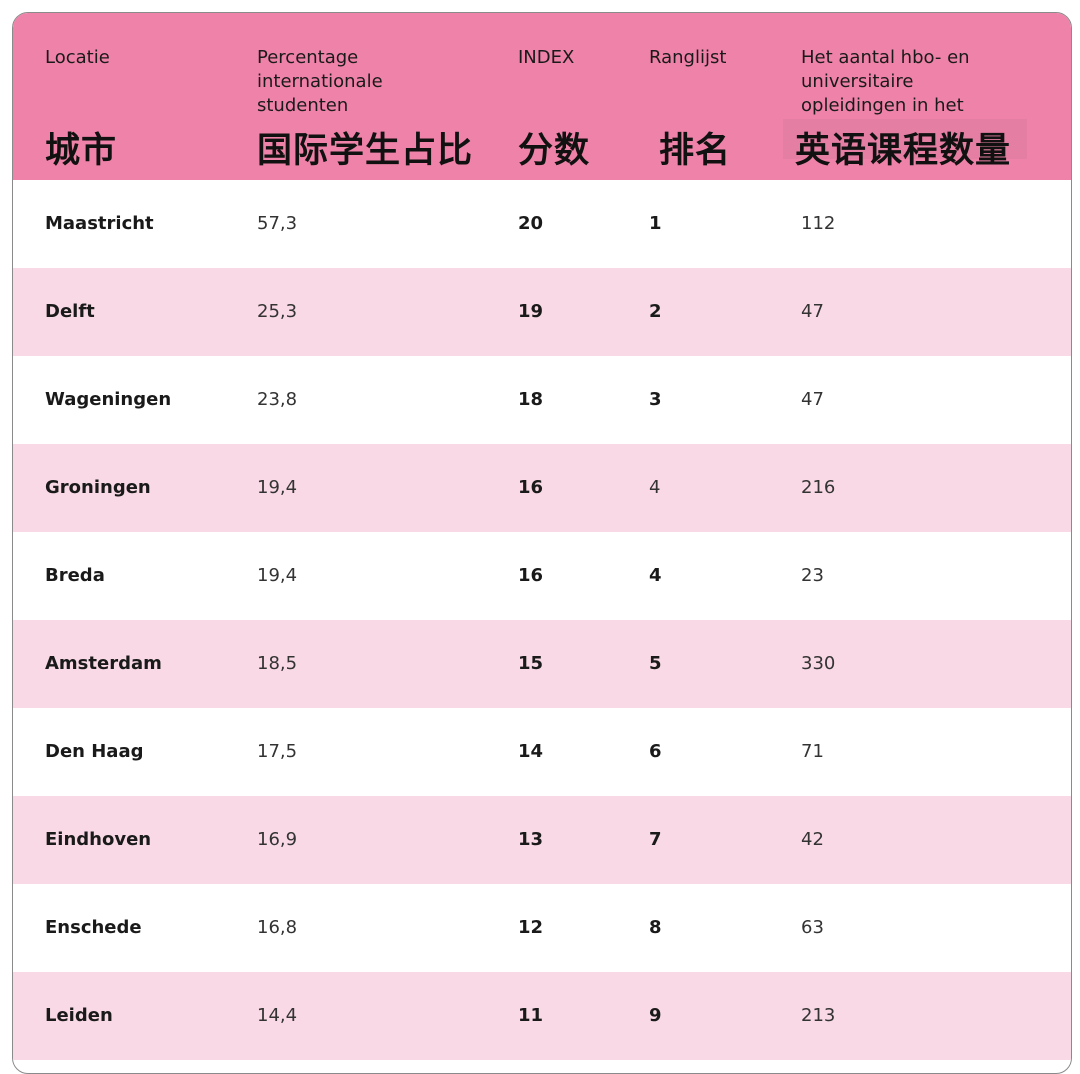 This screenshot has height=1074, width=1080. What do you see at coordinates (277, 223) in the screenshot?
I see `cell-percentage: 57,3` at bounding box center [277, 223].